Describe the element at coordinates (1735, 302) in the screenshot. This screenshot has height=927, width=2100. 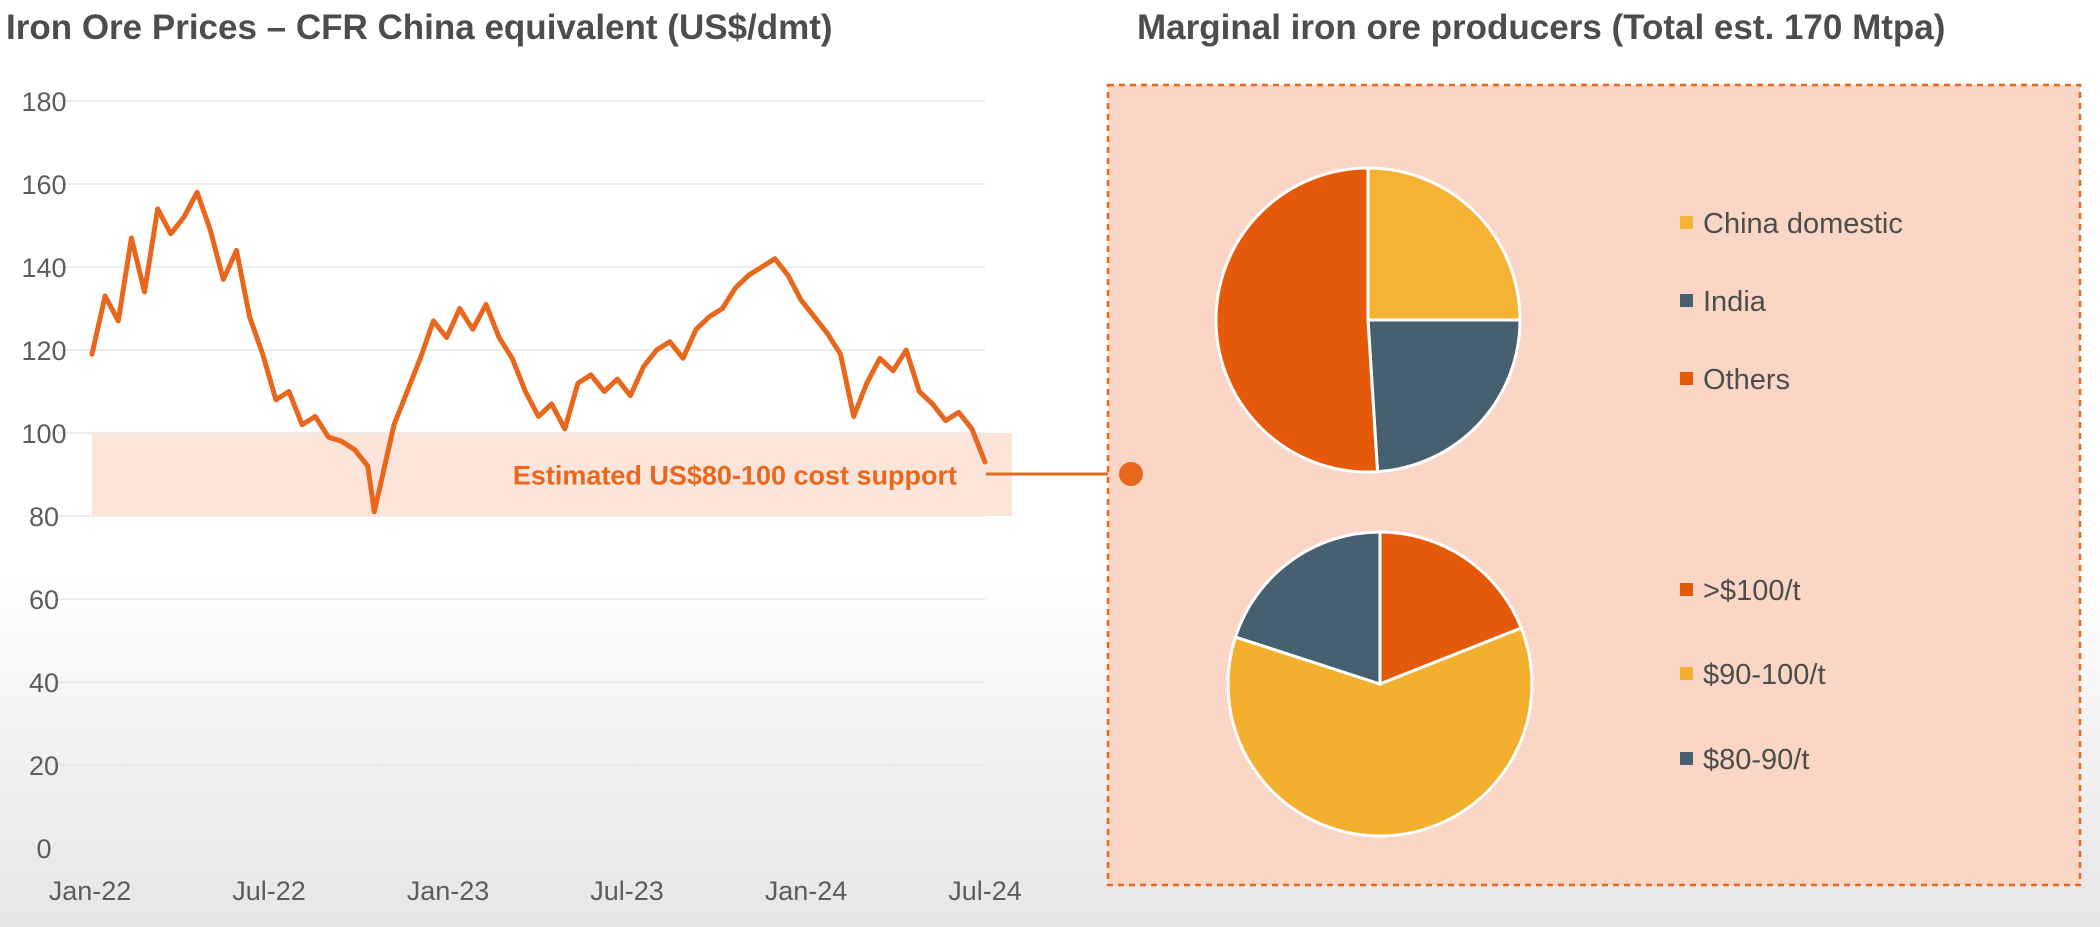
I see `legend-label: India` at that location.